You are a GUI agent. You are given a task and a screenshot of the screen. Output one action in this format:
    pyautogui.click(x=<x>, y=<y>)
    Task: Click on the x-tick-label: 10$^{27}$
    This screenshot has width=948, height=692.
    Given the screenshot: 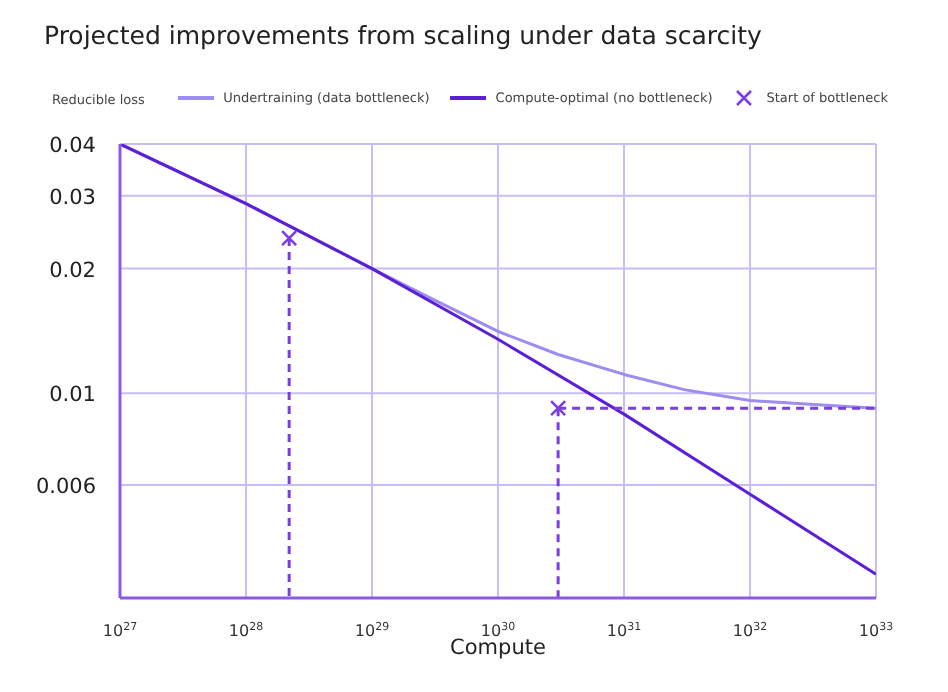 What is the action you would take?
    pyautogui.click(x=120, y=630)
    